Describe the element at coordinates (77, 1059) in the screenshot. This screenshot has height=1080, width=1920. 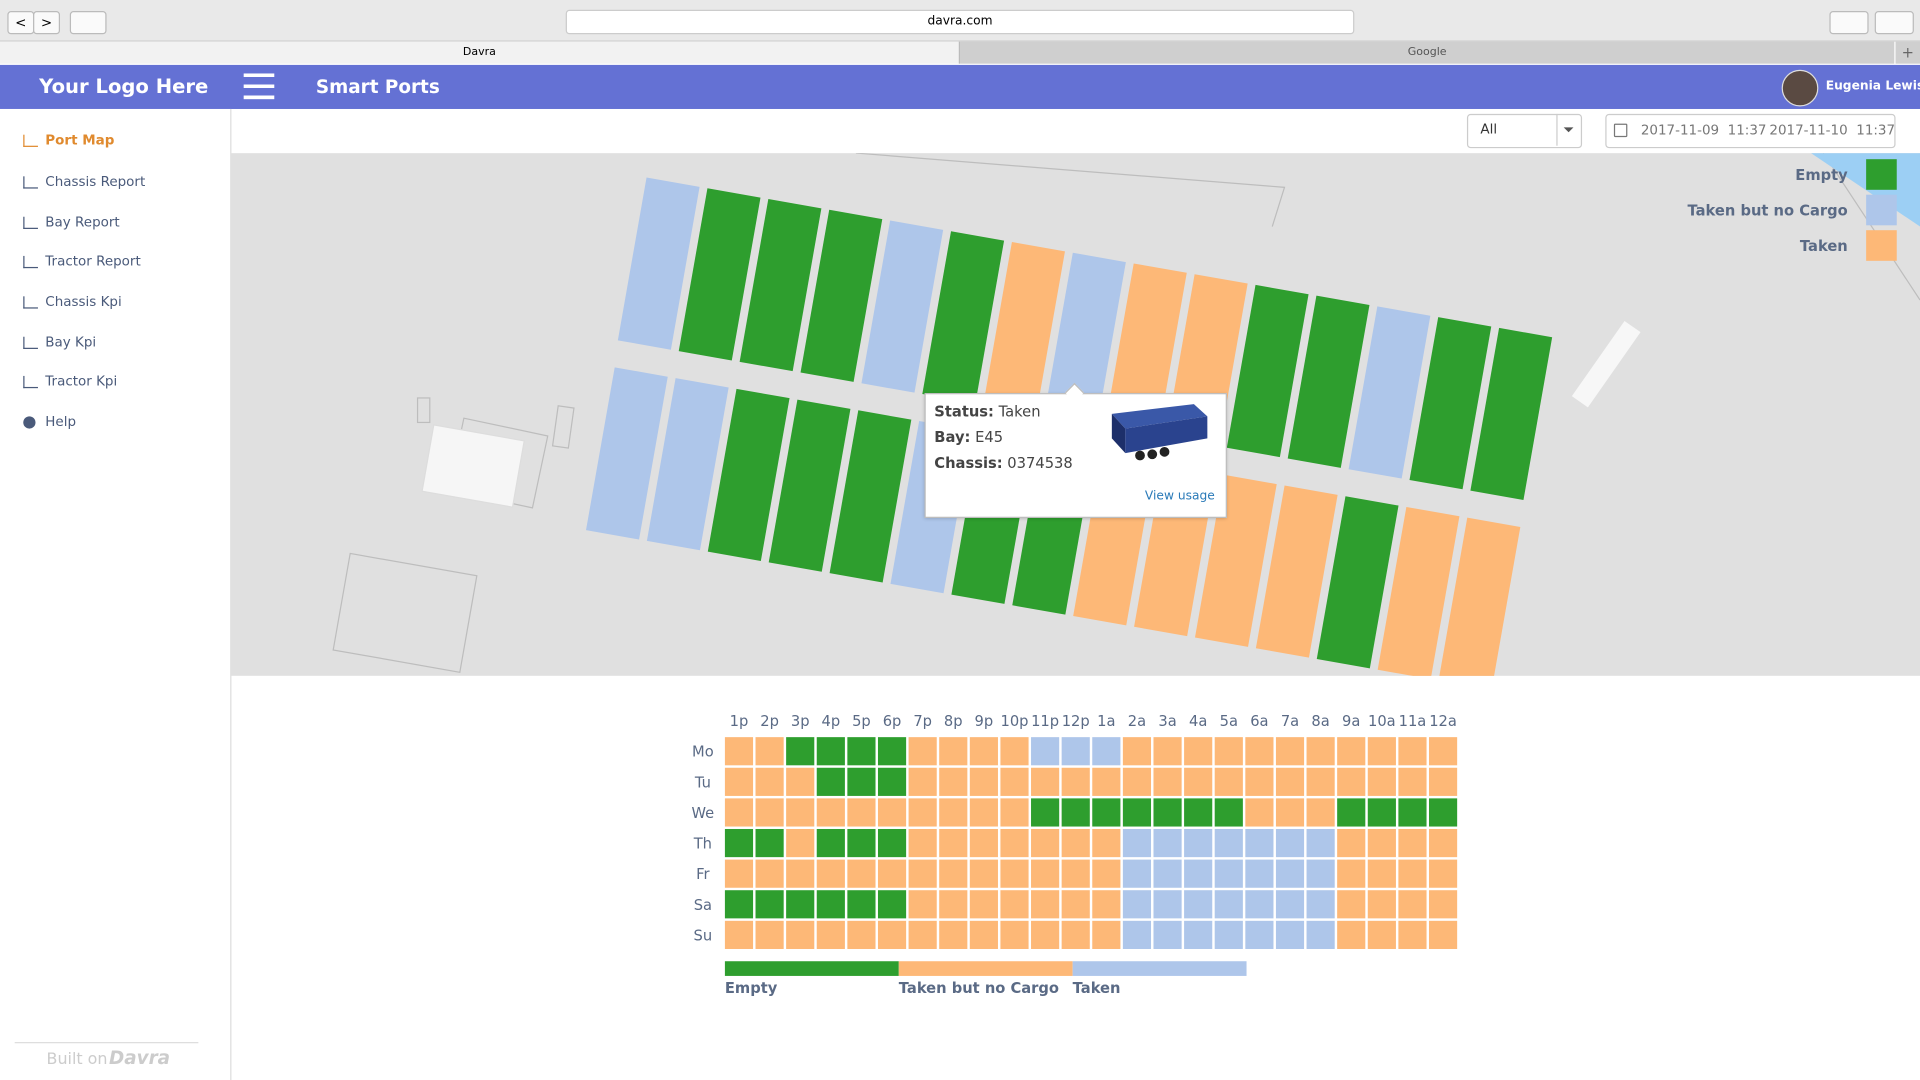
I see `built-on: Built on` at that location.